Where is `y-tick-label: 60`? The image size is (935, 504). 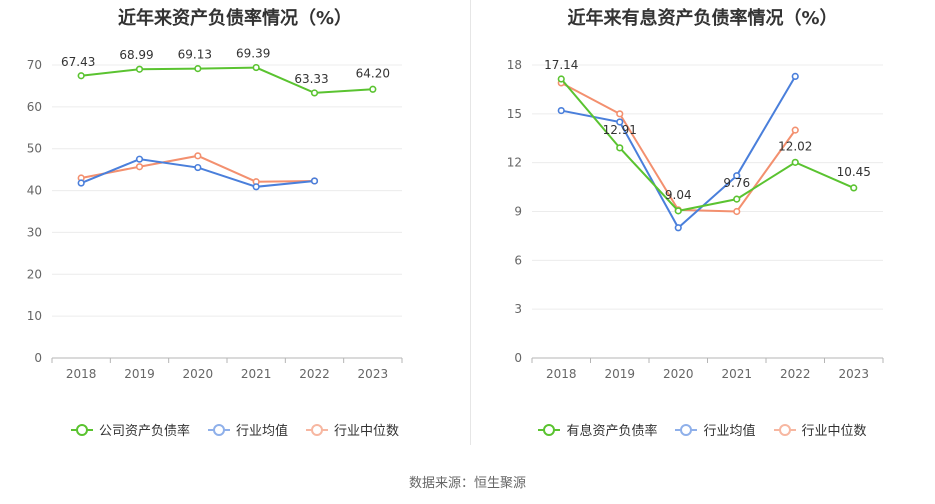
y-tick-label: 60 is located at coordinates (34, 107).